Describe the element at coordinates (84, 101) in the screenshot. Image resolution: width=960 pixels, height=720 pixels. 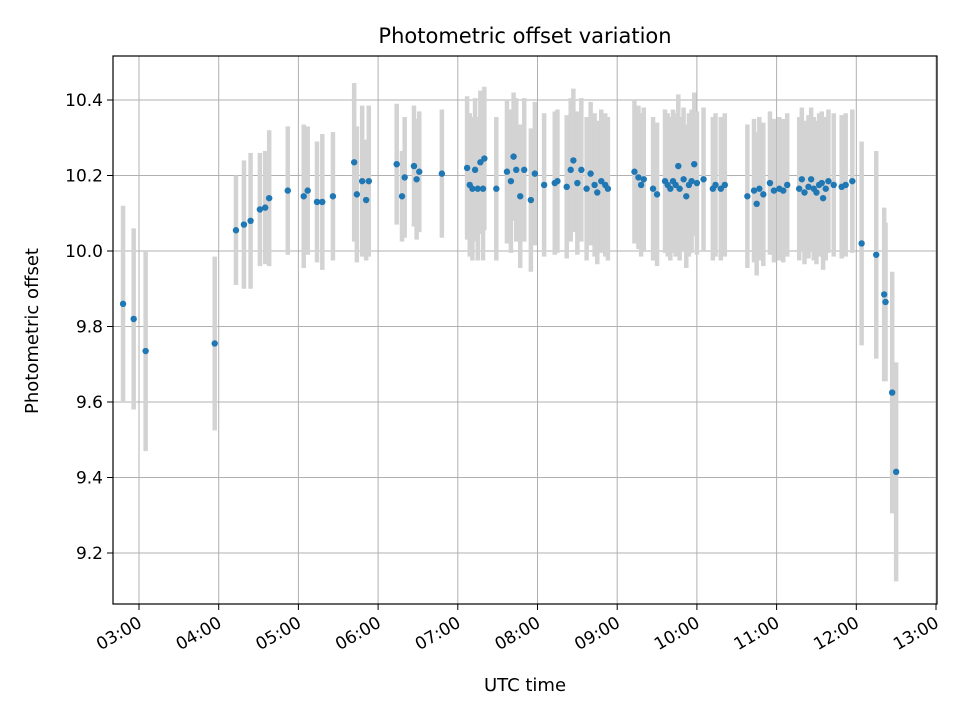
I see `y-tick-label: 10.4` at that location.